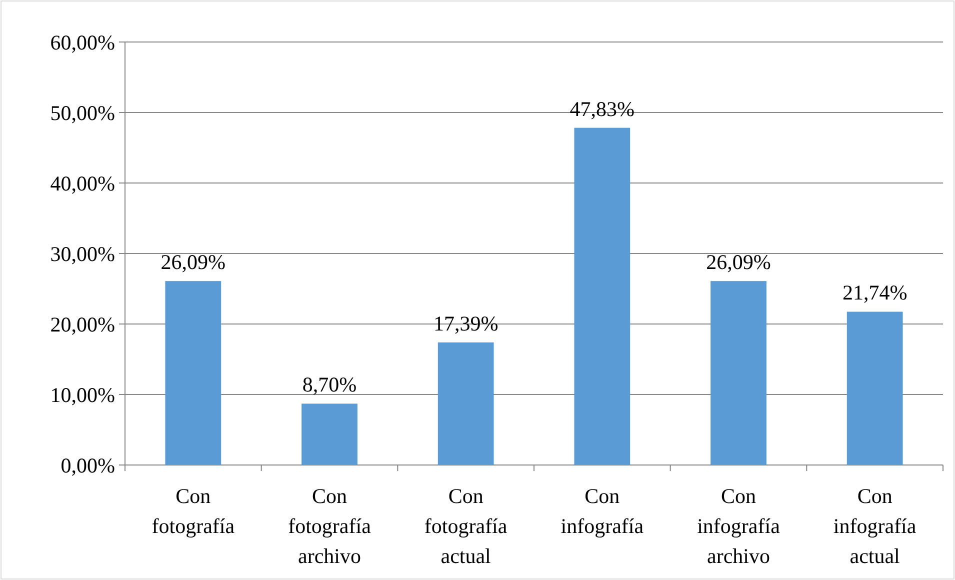  What do you see at coordinates (466, 526) in the screenshot?
I see `x-tick-label: Con fotografía actual` at bounding box center [466, 526].